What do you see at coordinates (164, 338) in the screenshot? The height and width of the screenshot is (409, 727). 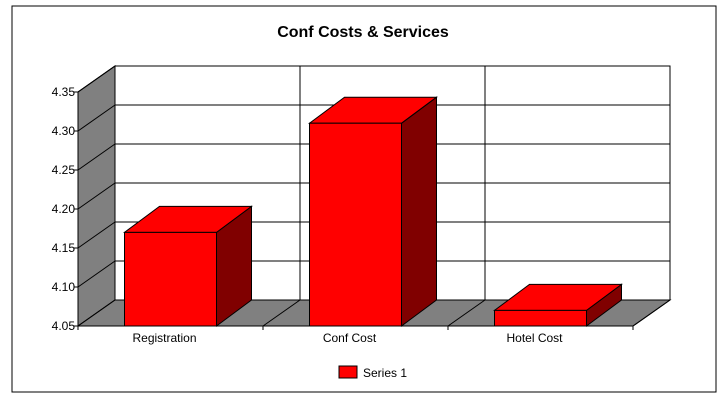 I see `x-tick-label: Registration` at bounding box center [164, 338].